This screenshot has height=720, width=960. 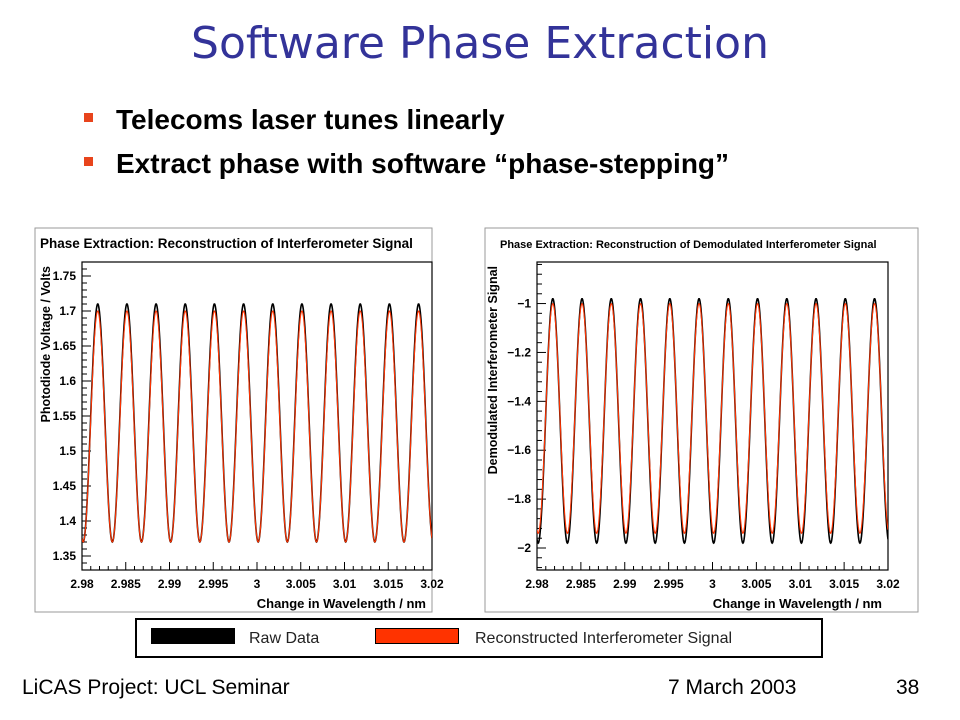 I want to click on y-tick-label: −1.6, so click(x=519, y=450).